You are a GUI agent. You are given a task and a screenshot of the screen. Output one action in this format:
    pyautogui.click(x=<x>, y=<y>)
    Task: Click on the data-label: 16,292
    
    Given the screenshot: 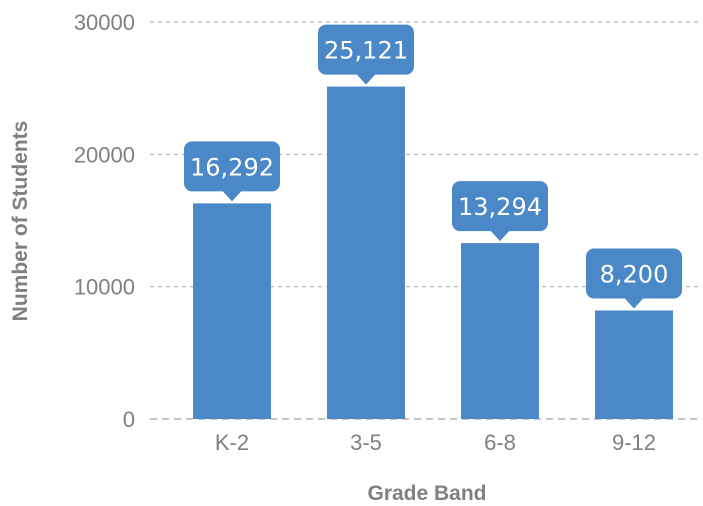 What is the action you would take?
    pyautogui.click(x=232, y=171)
    